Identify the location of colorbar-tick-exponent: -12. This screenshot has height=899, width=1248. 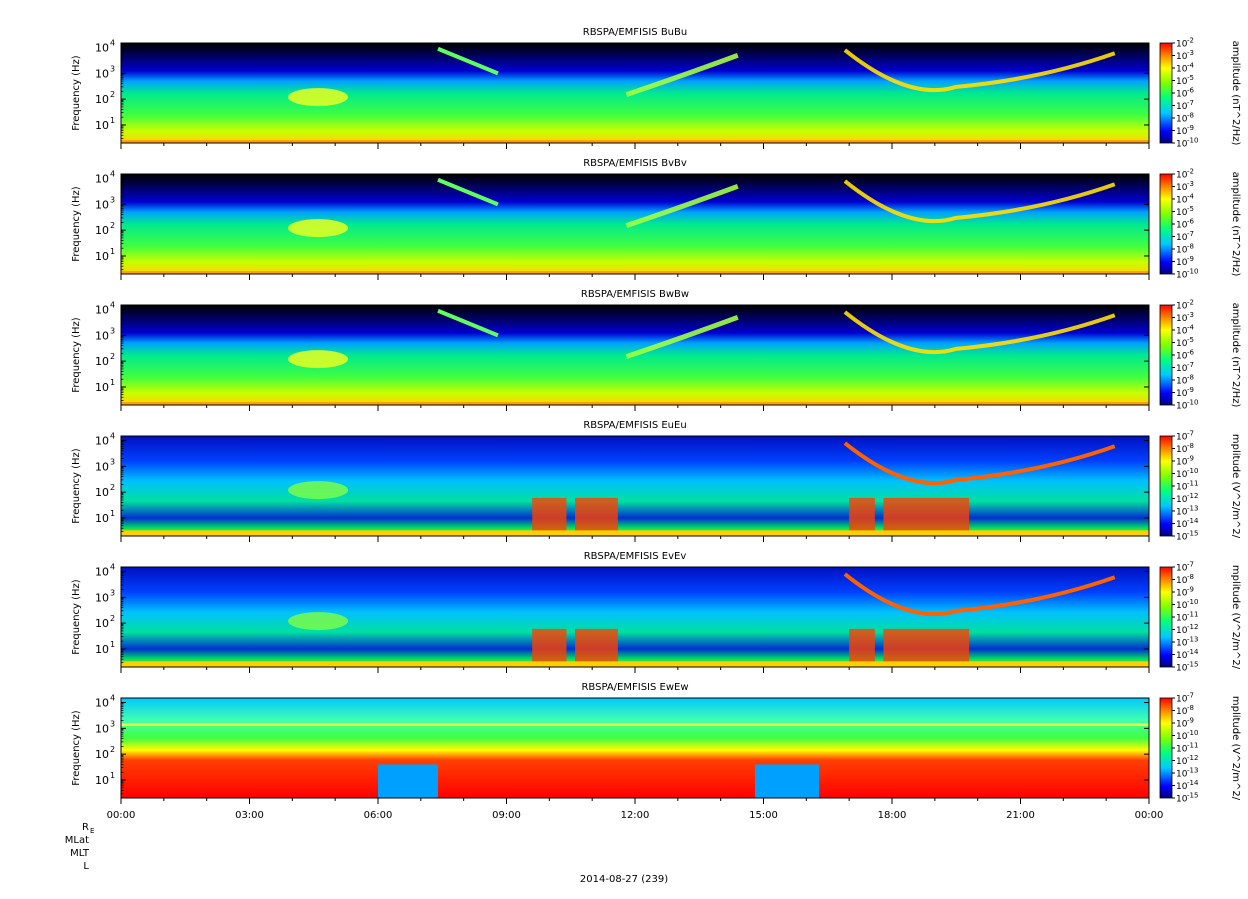
(1192, 627).